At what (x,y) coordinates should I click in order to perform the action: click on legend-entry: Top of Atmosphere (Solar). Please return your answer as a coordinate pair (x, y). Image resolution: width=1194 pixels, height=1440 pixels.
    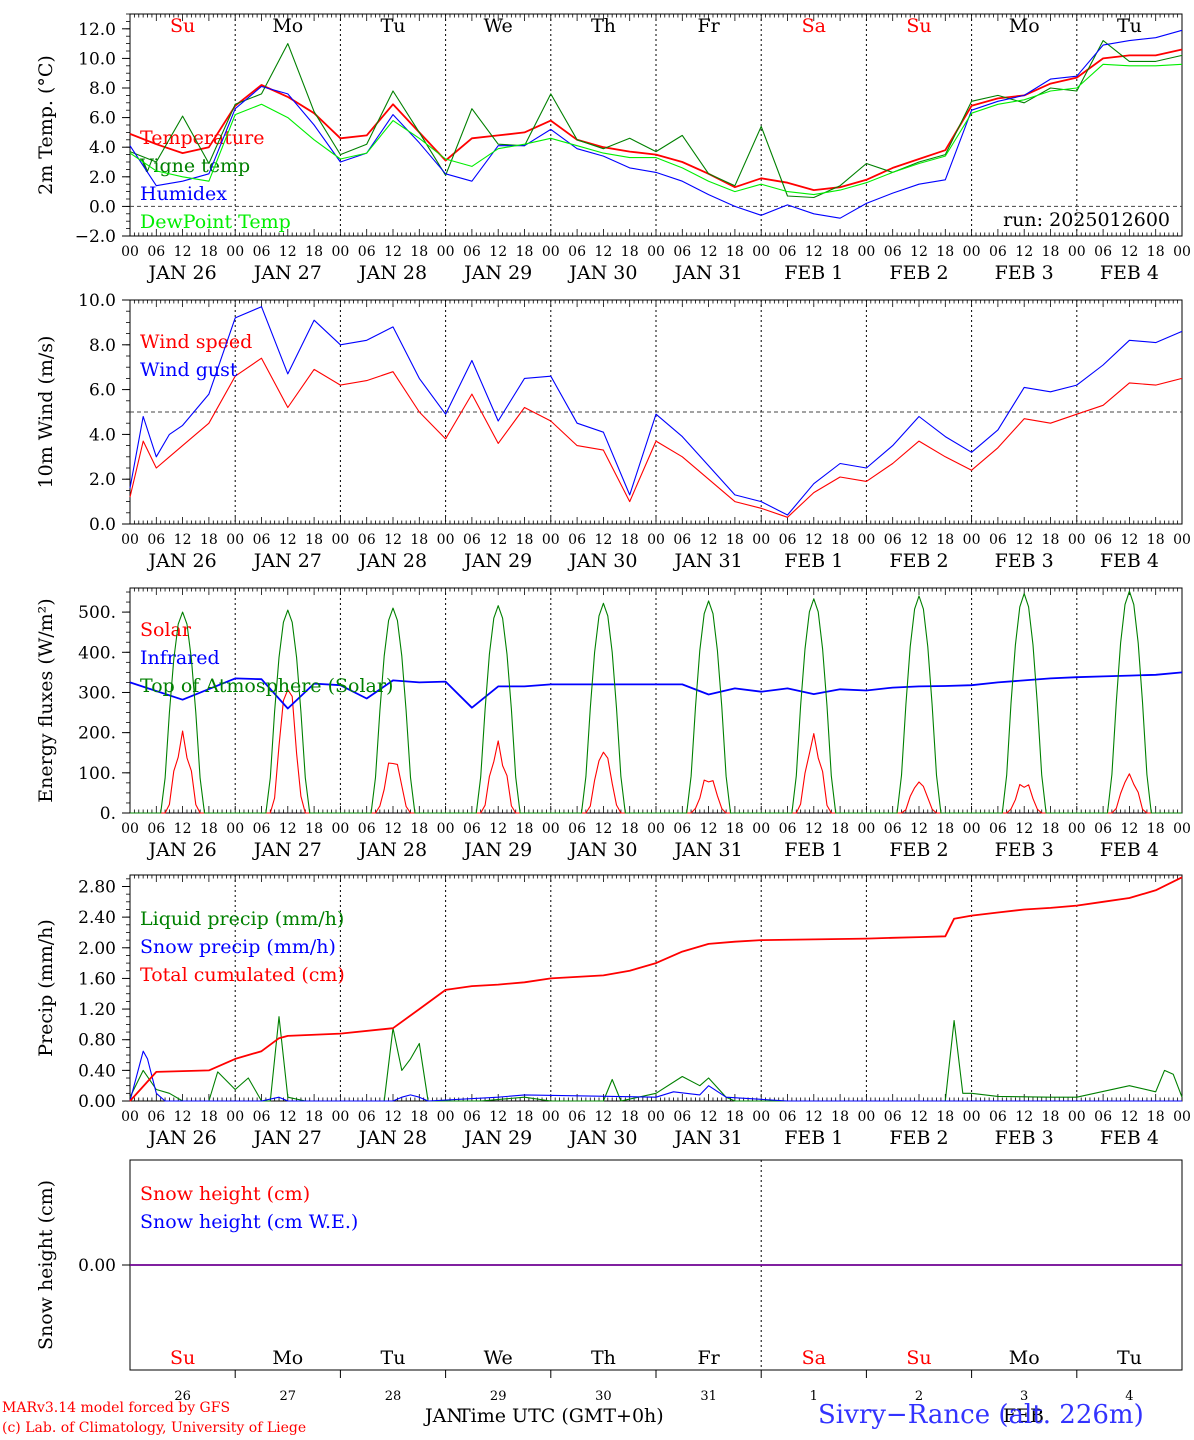
    Looking at the image, I should click on (266, 686).